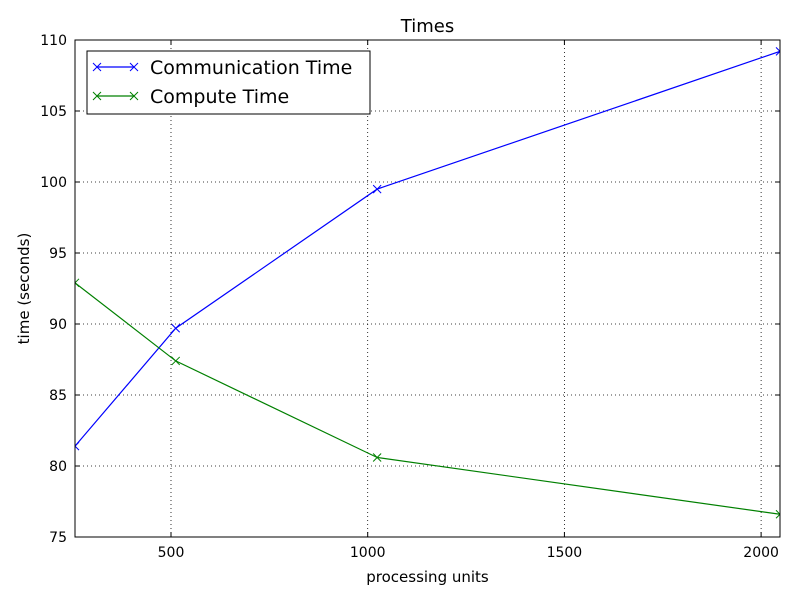  What do you see at coordinates (368, 553) in the screenshot?
I see `x-tick-label: 1000` at bounding box center [368, 553].